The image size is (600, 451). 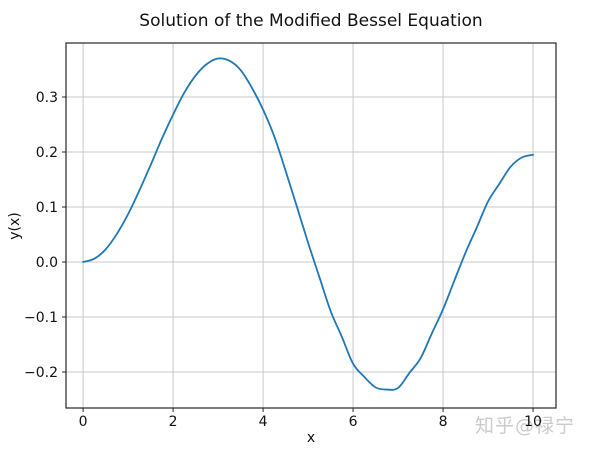 I want to click on x-tick-label: 8, so click(x=443, y=422).